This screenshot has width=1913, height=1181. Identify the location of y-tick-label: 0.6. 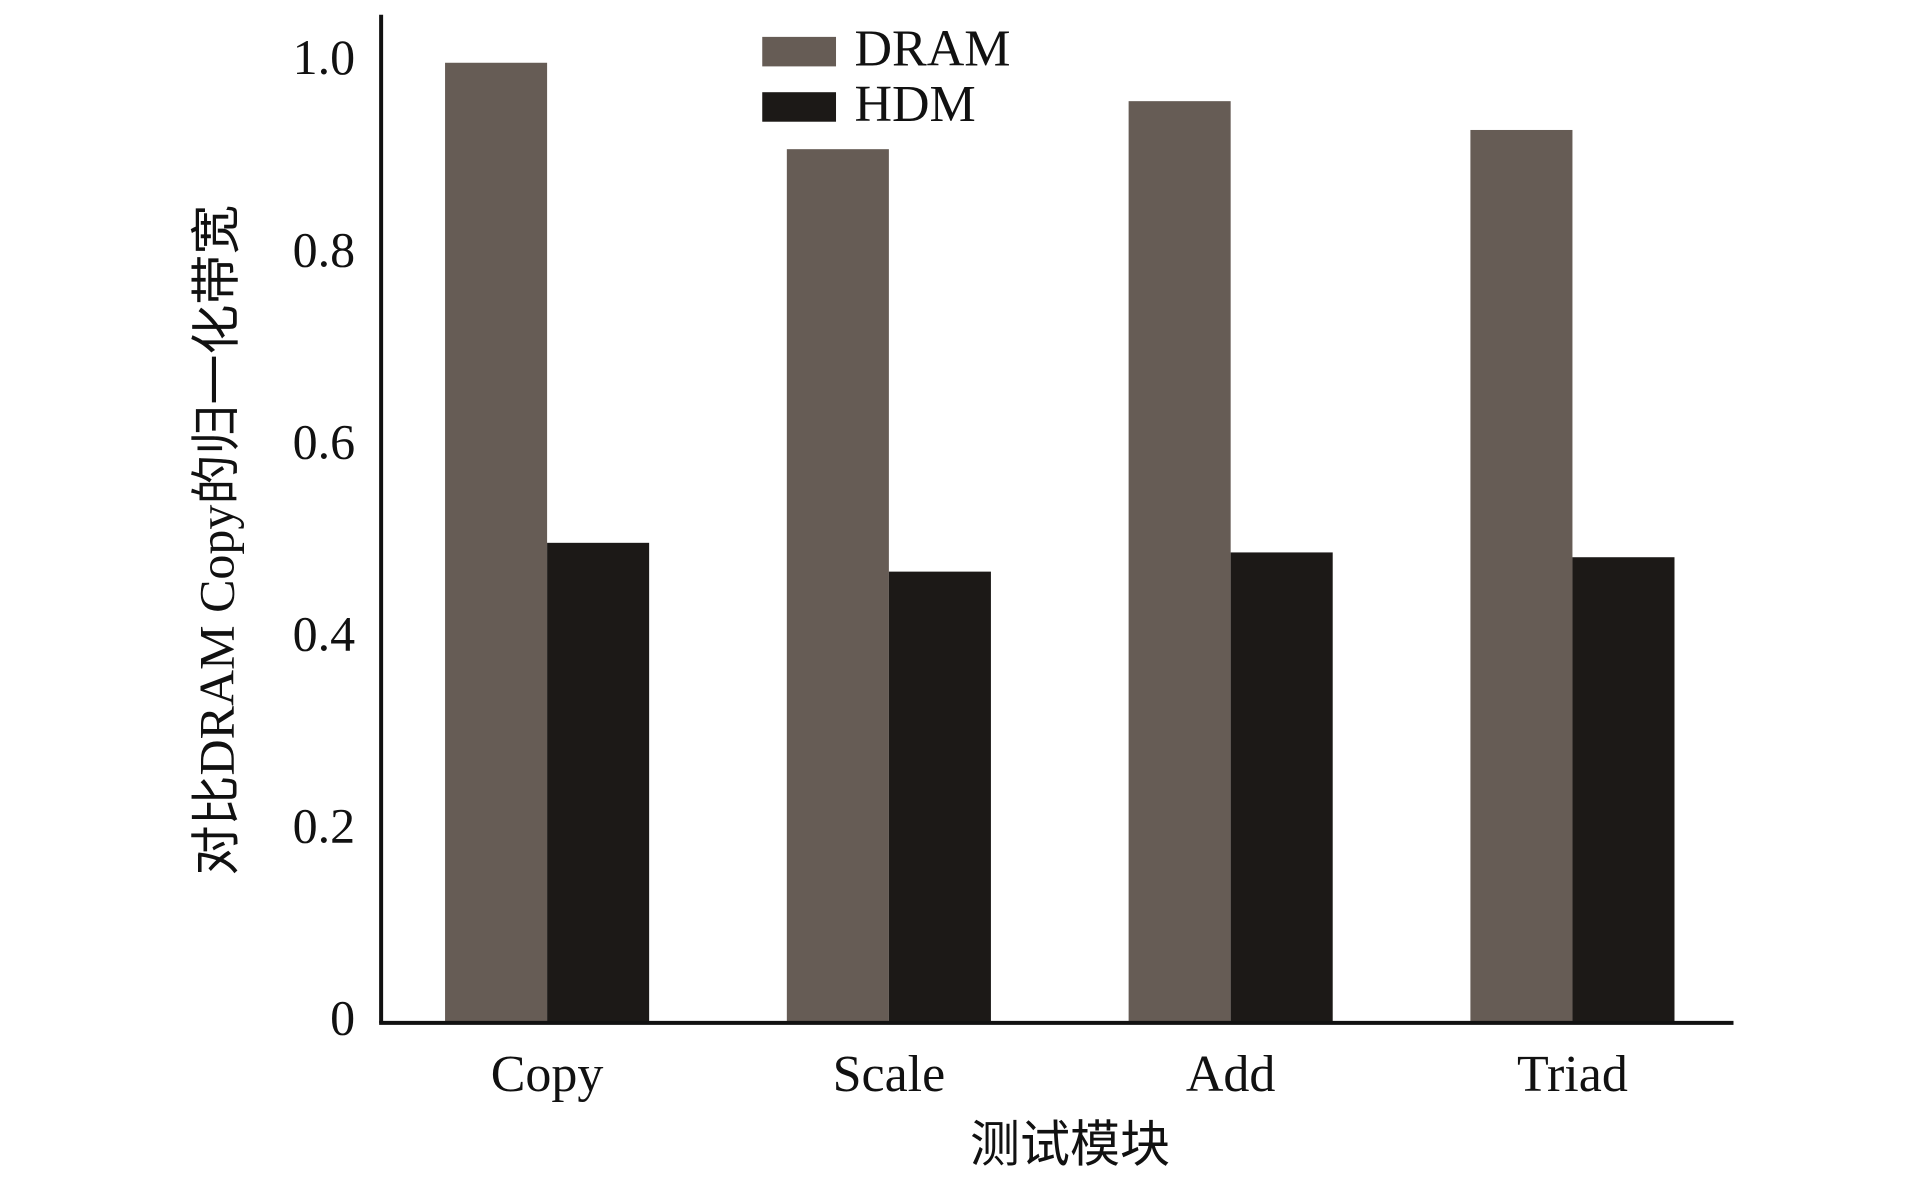
(324, 441).